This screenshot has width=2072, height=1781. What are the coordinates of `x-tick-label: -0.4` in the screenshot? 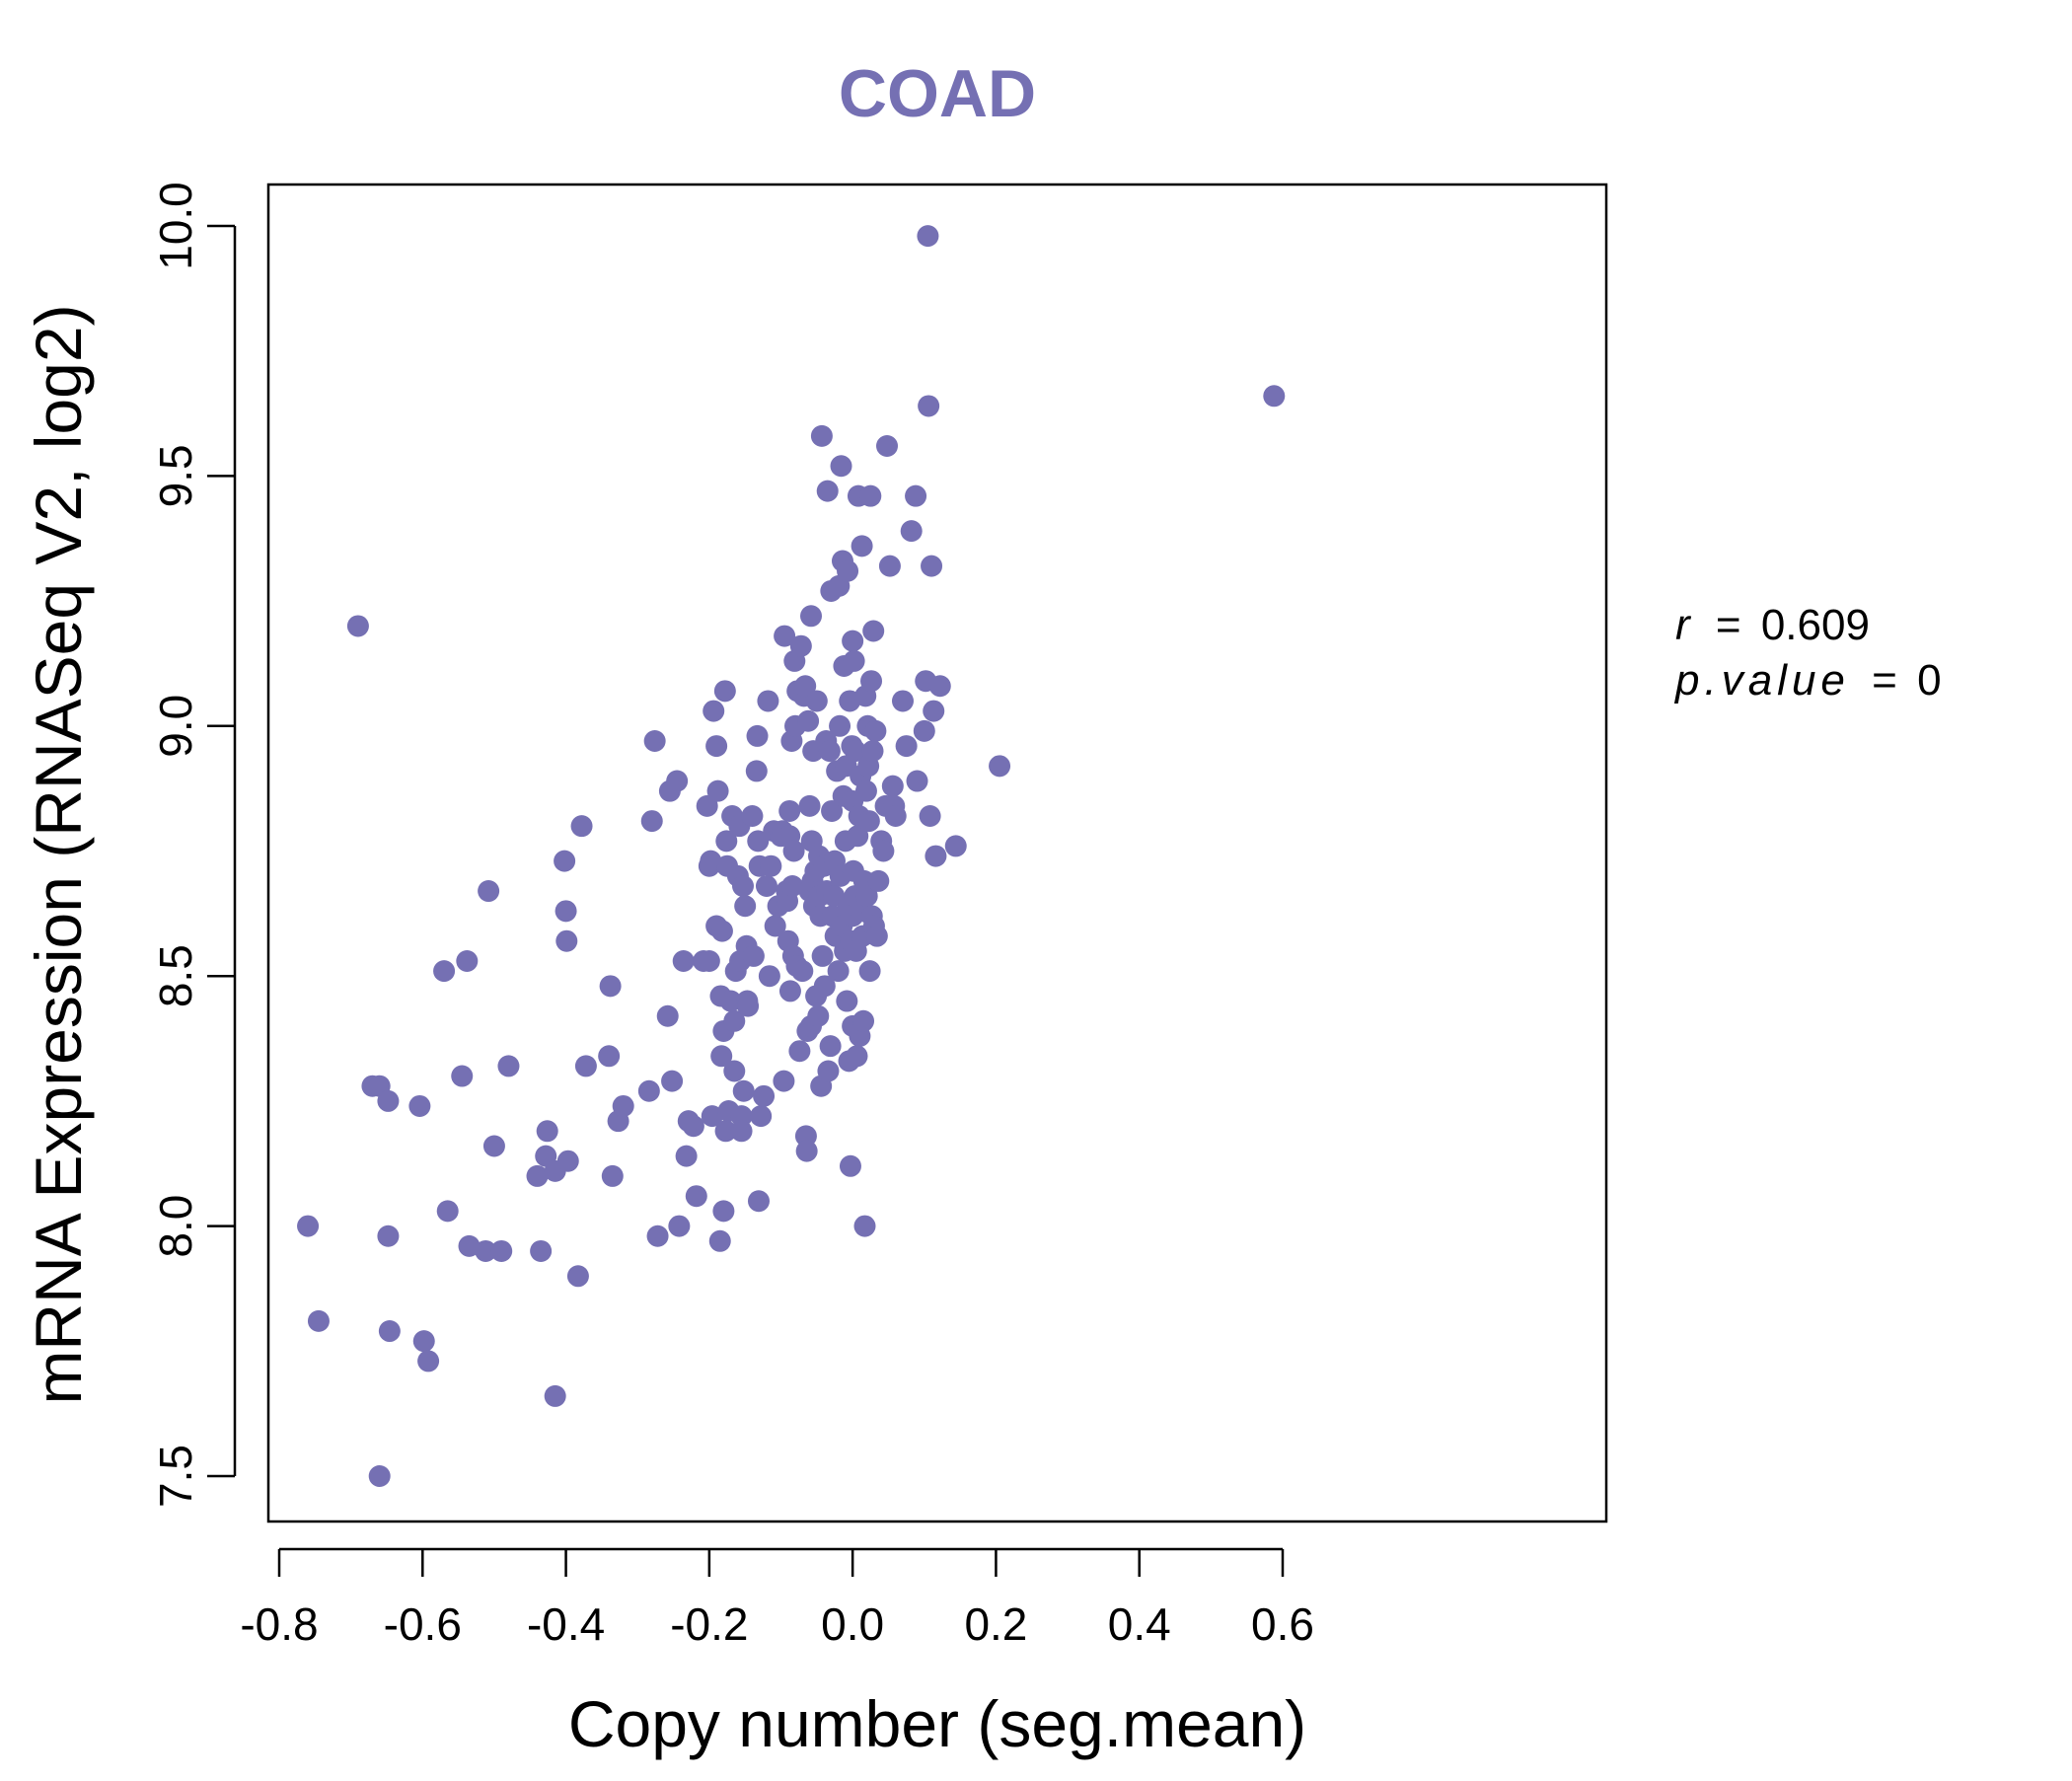 It's located at (566, 1624).